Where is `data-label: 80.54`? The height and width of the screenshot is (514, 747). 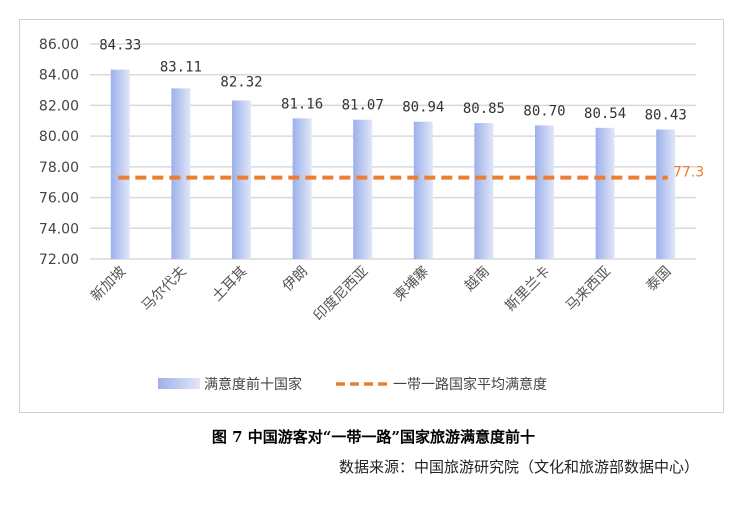 data-label: 80.54 is located at coordinates (605, 114).